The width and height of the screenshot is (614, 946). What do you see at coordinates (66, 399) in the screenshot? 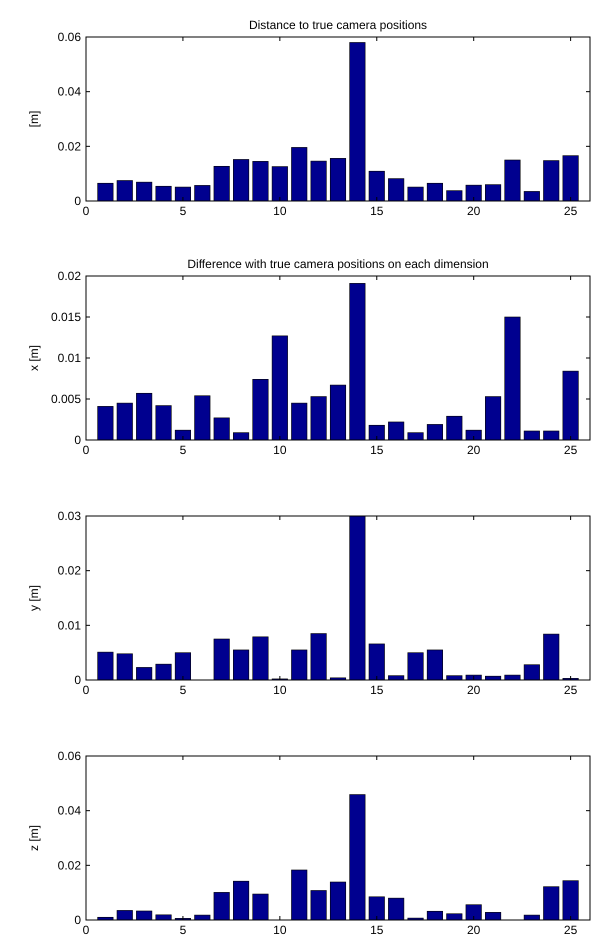
I see `y-tick-label: 0.005` at bounding box center [66, 399].